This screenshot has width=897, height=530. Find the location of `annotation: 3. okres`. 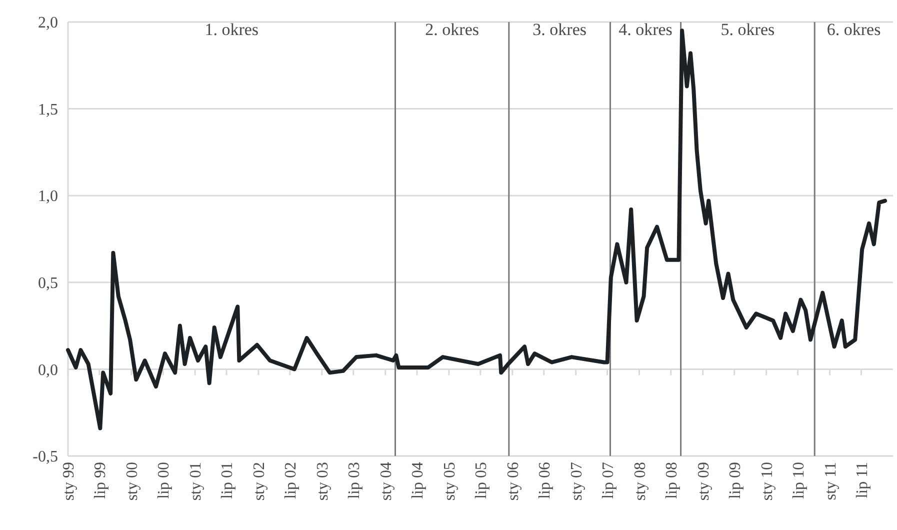

annotation: 3. okres is located at coordinates (559, 30).